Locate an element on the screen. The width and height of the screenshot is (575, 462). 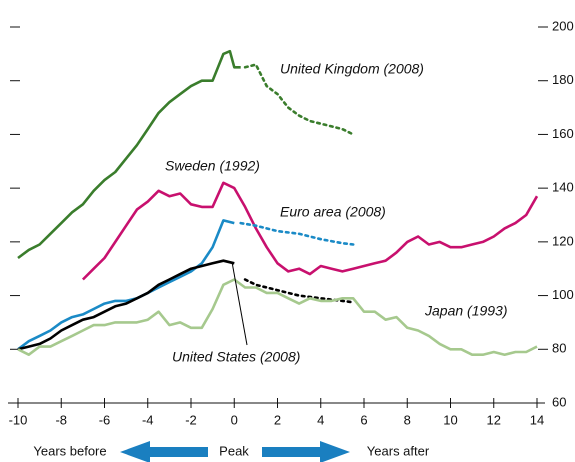
x-tick-label: 6 is located at coordinates (363, 419).